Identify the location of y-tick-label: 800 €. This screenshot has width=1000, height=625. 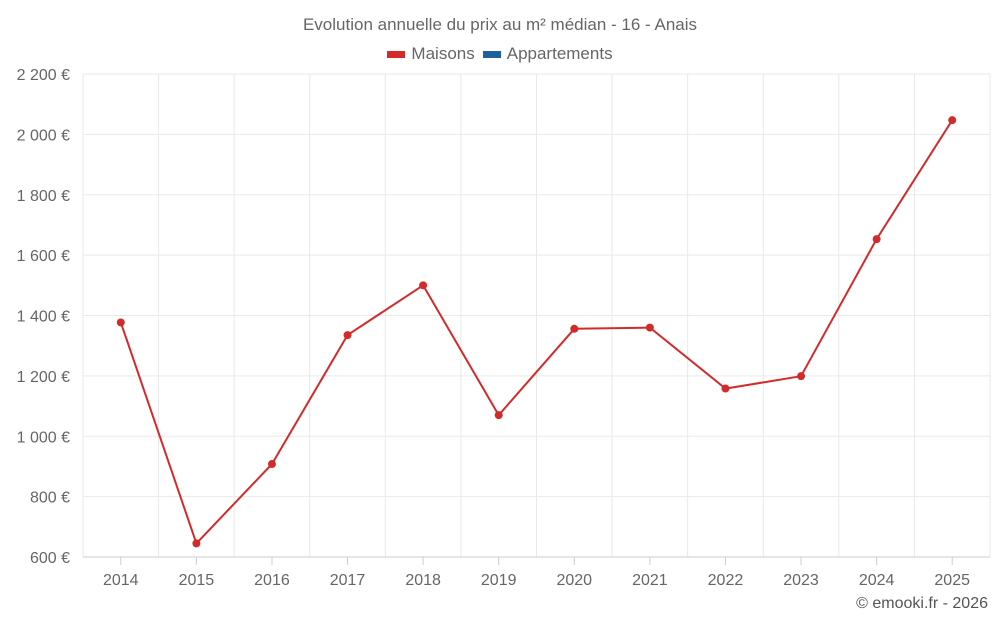
(50, 498).